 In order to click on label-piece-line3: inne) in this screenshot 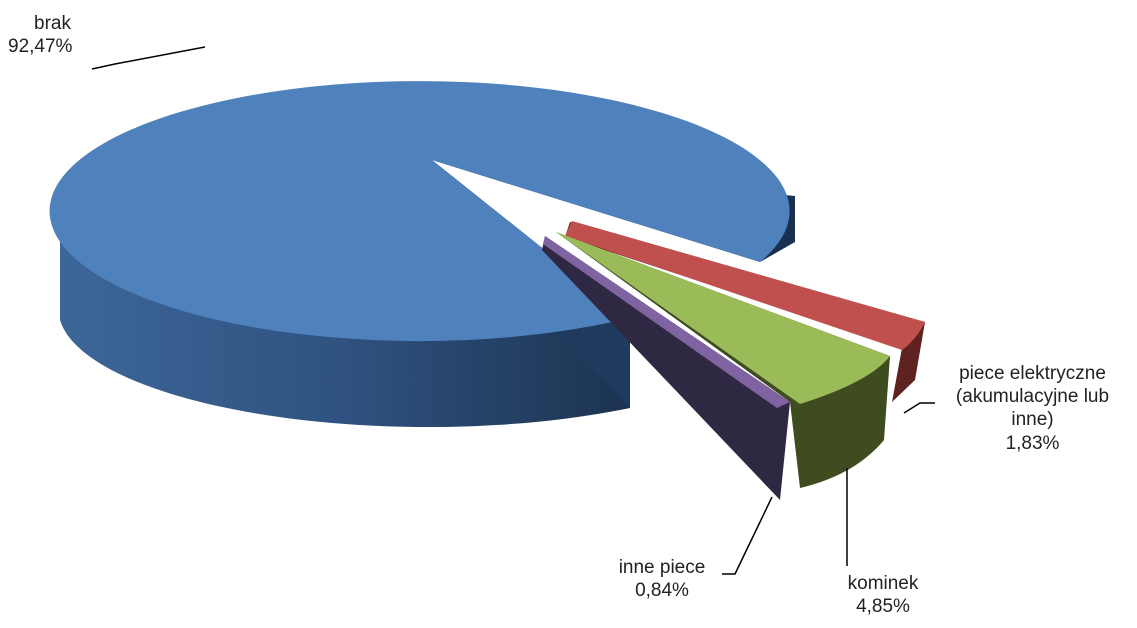, I will do `click(1032, 420)`.